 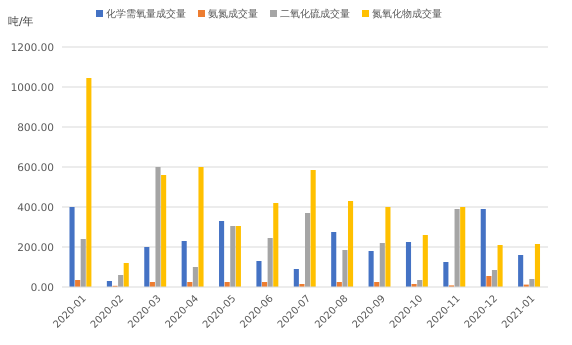 What do you see at coordinates (315, 14) in the screenshot?
I see `legend-label: 二氧化硫成交量` at bounding box center [315, 14].